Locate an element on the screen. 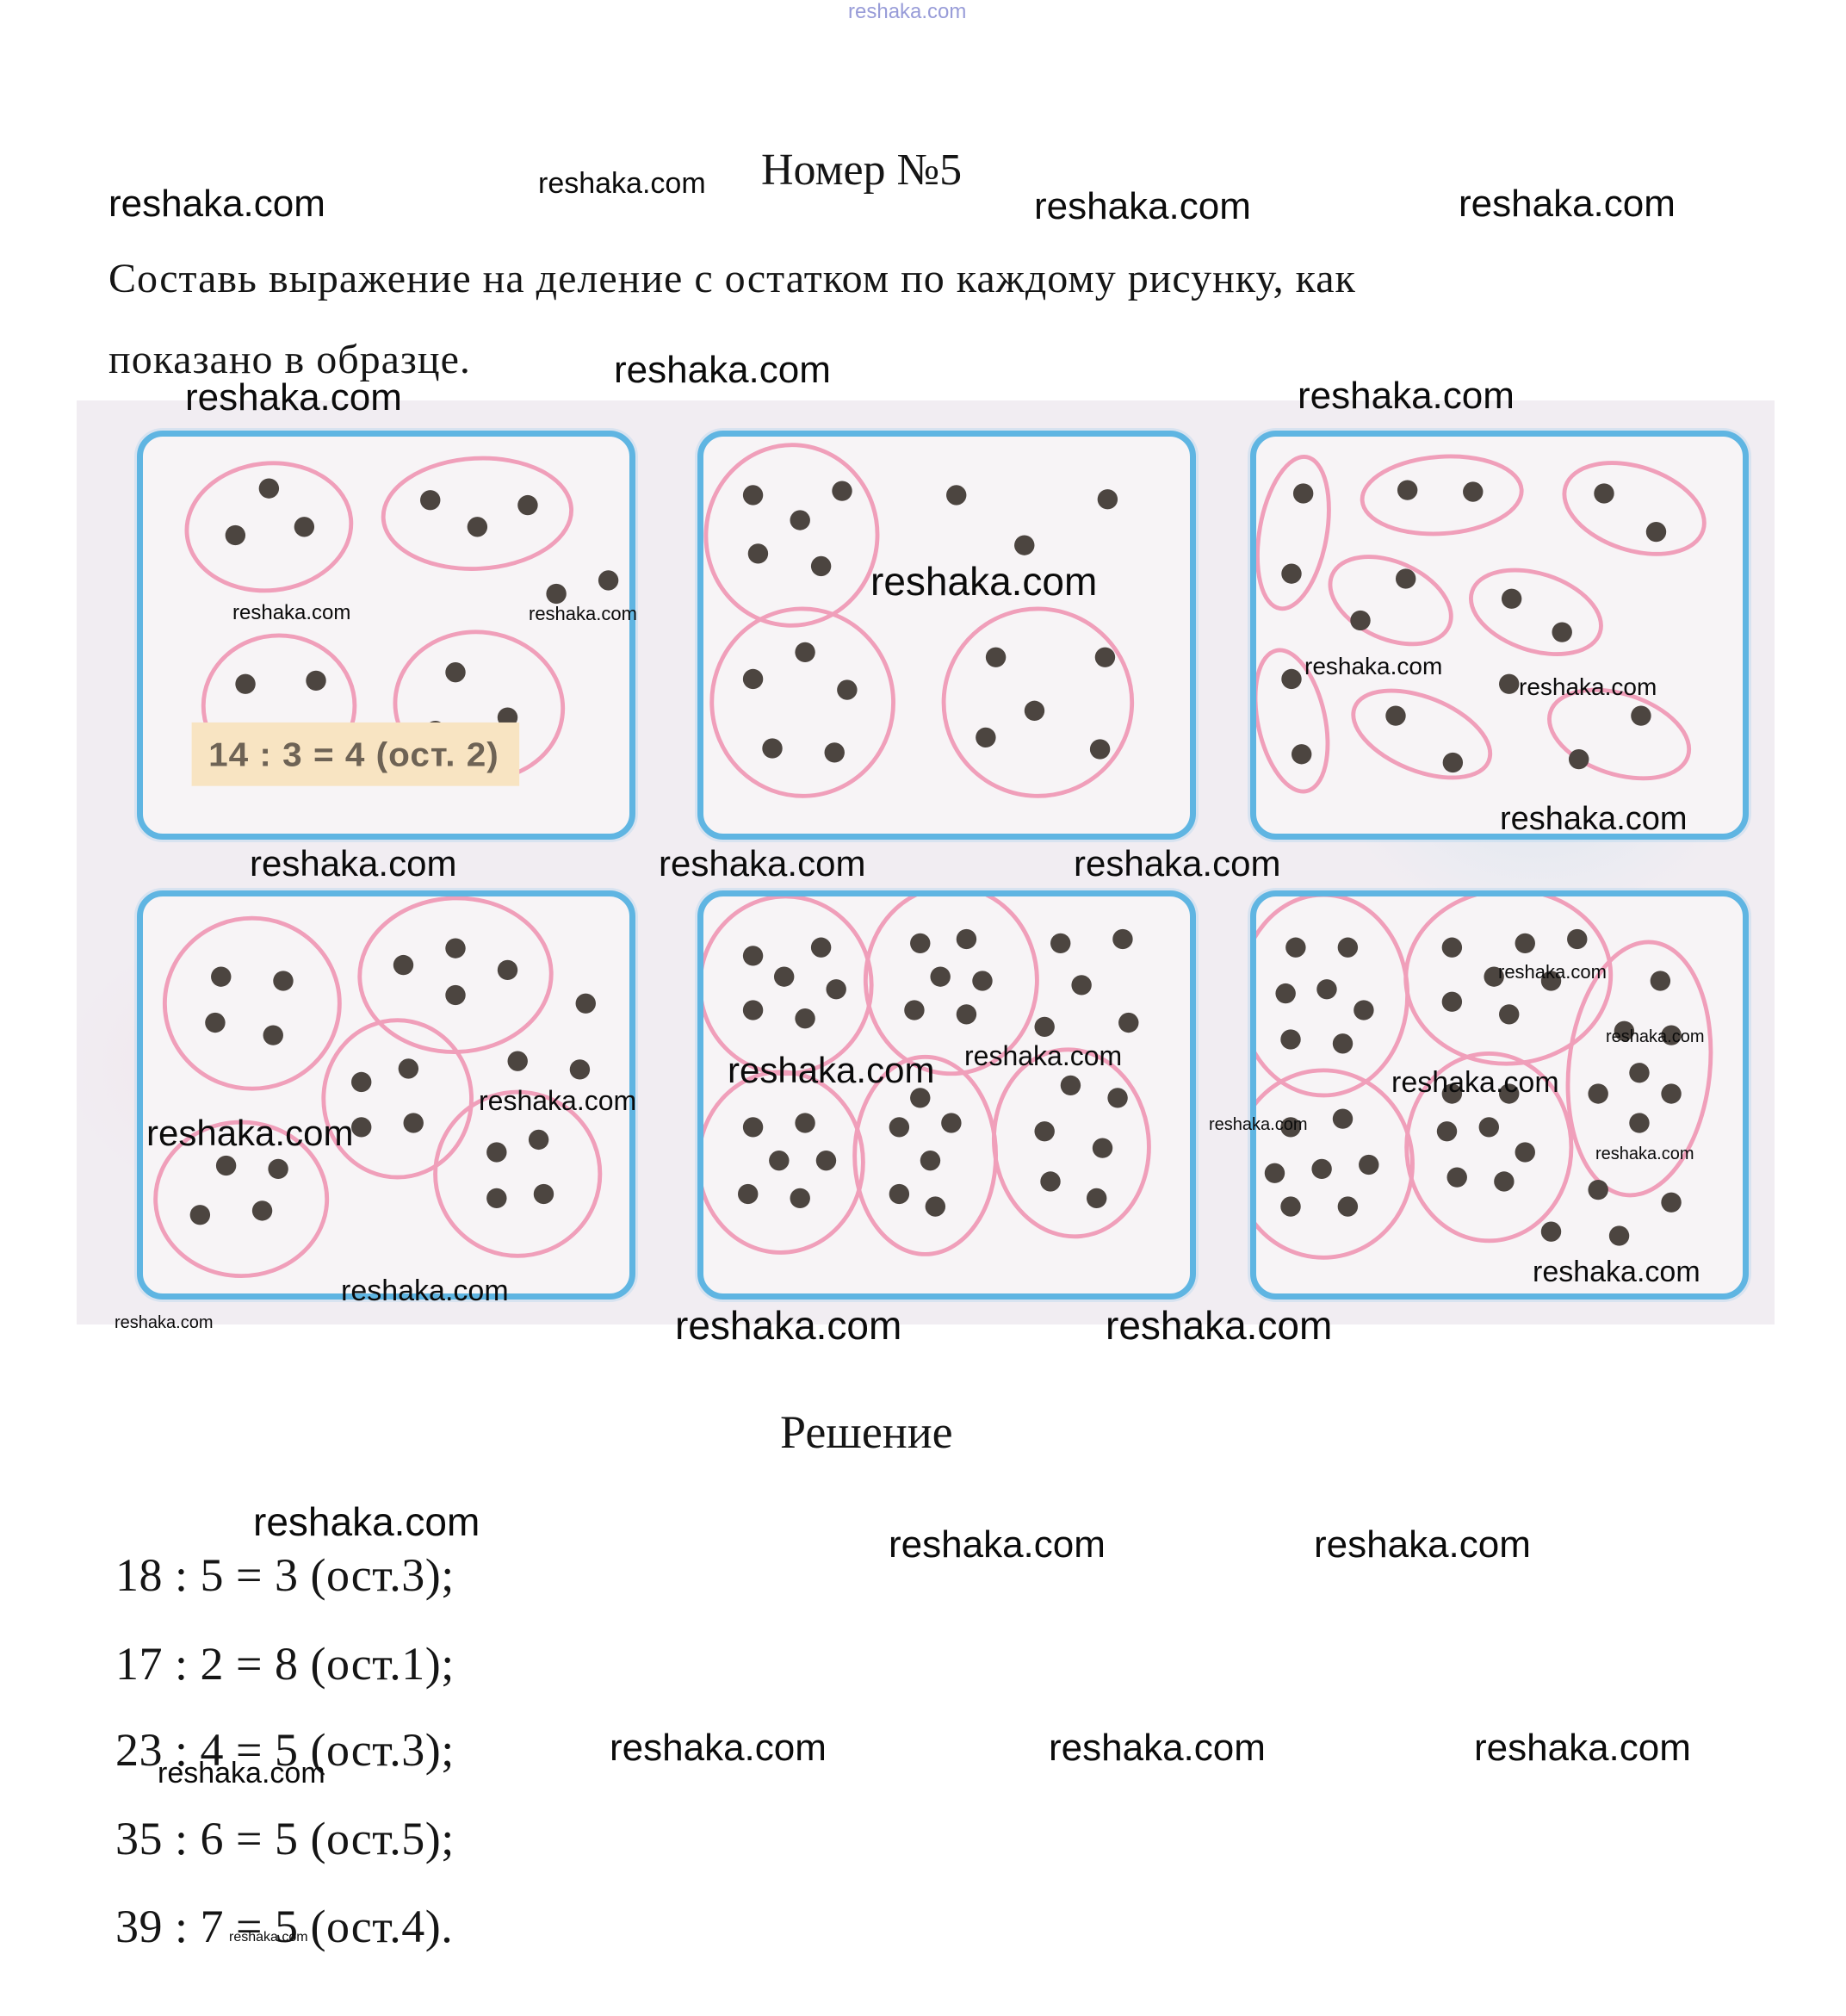 The width and height of the screenshot is (1846, 2016). page-title: Номер №5 is located at coordinates (862, 170).